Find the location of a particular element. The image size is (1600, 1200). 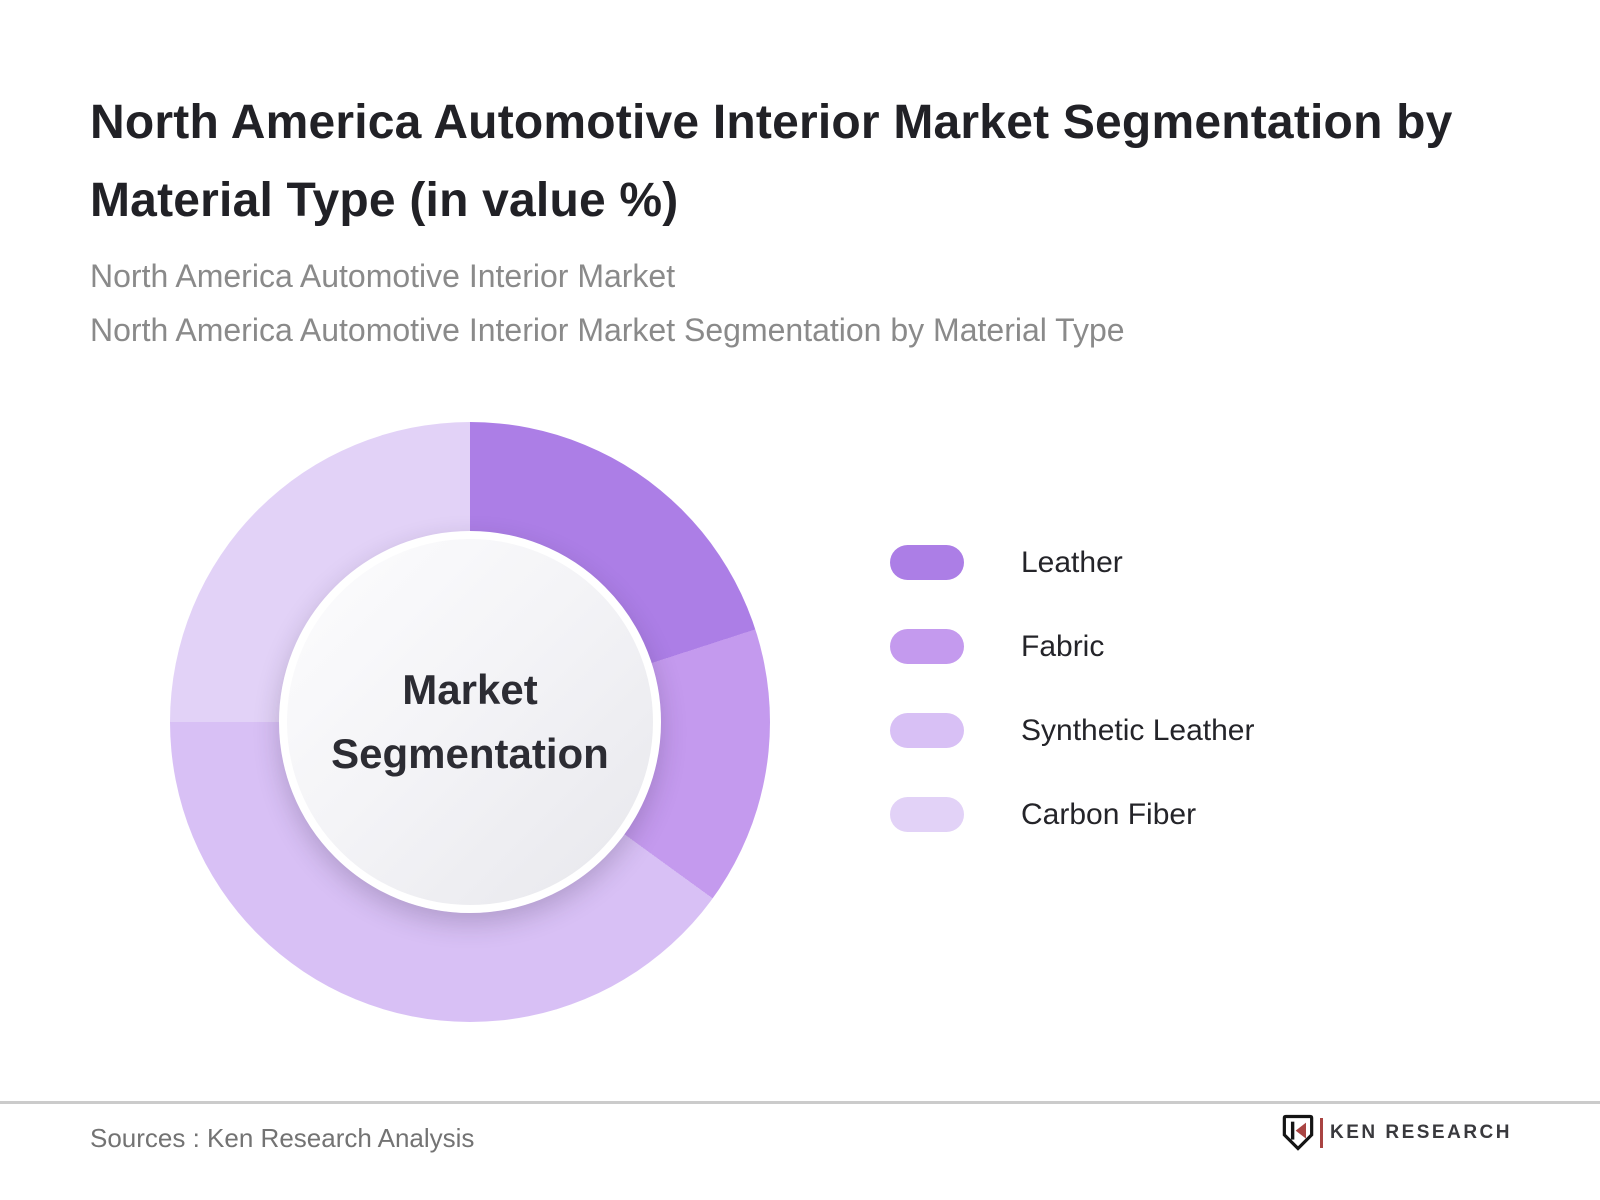

logo-divider-bar is located at coordinates (1321, 1132).